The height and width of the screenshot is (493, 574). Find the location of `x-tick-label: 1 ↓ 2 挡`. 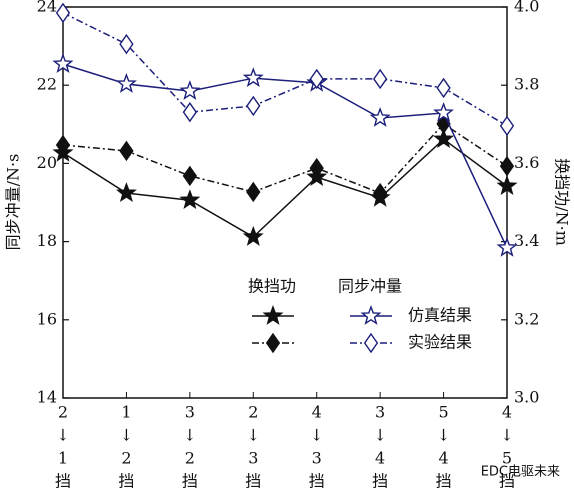

x-tick-label: 1 ↓ 2 挡 is located at coordinates (126, 447).